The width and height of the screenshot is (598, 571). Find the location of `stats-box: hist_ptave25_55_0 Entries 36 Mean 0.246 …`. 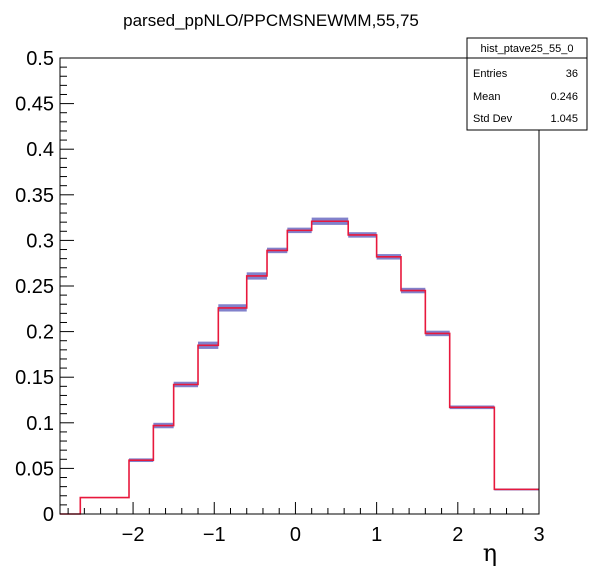

stats-box: hist_ptave25_55_0 Entries 36 Mean 0.246 … is located at coordinates (527, 84).